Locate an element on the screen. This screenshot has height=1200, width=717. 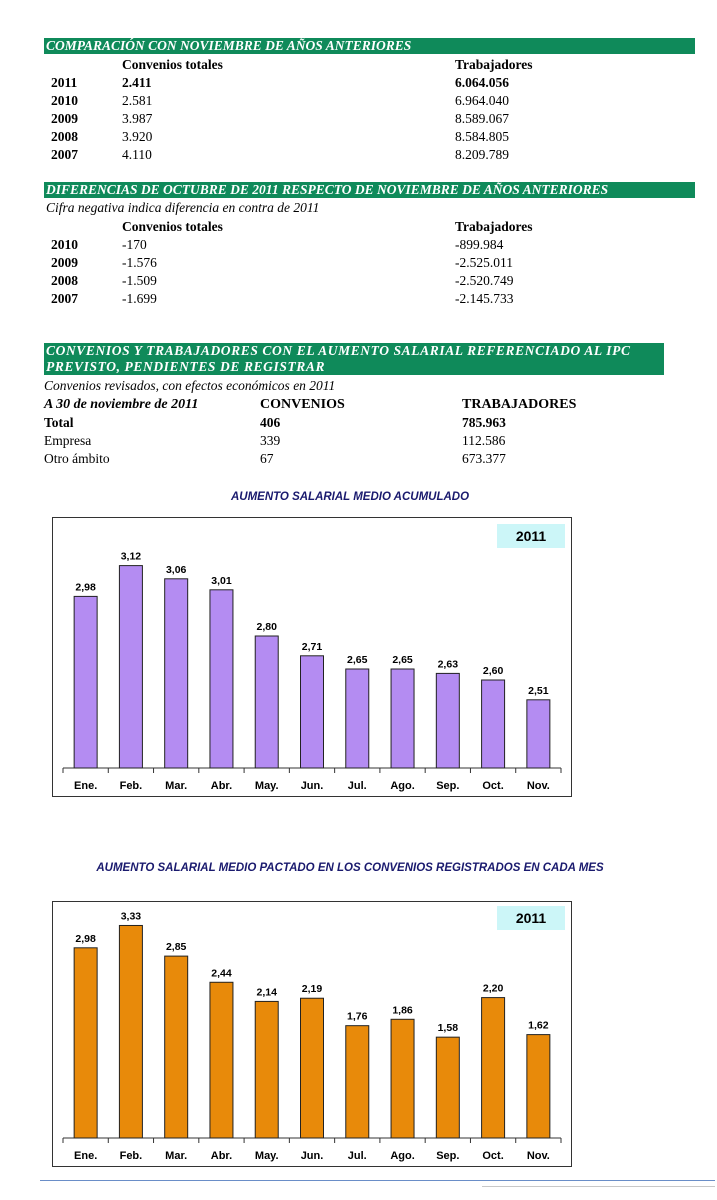
row-trabajadores: 112.586 is located at coordinates (484, 440).